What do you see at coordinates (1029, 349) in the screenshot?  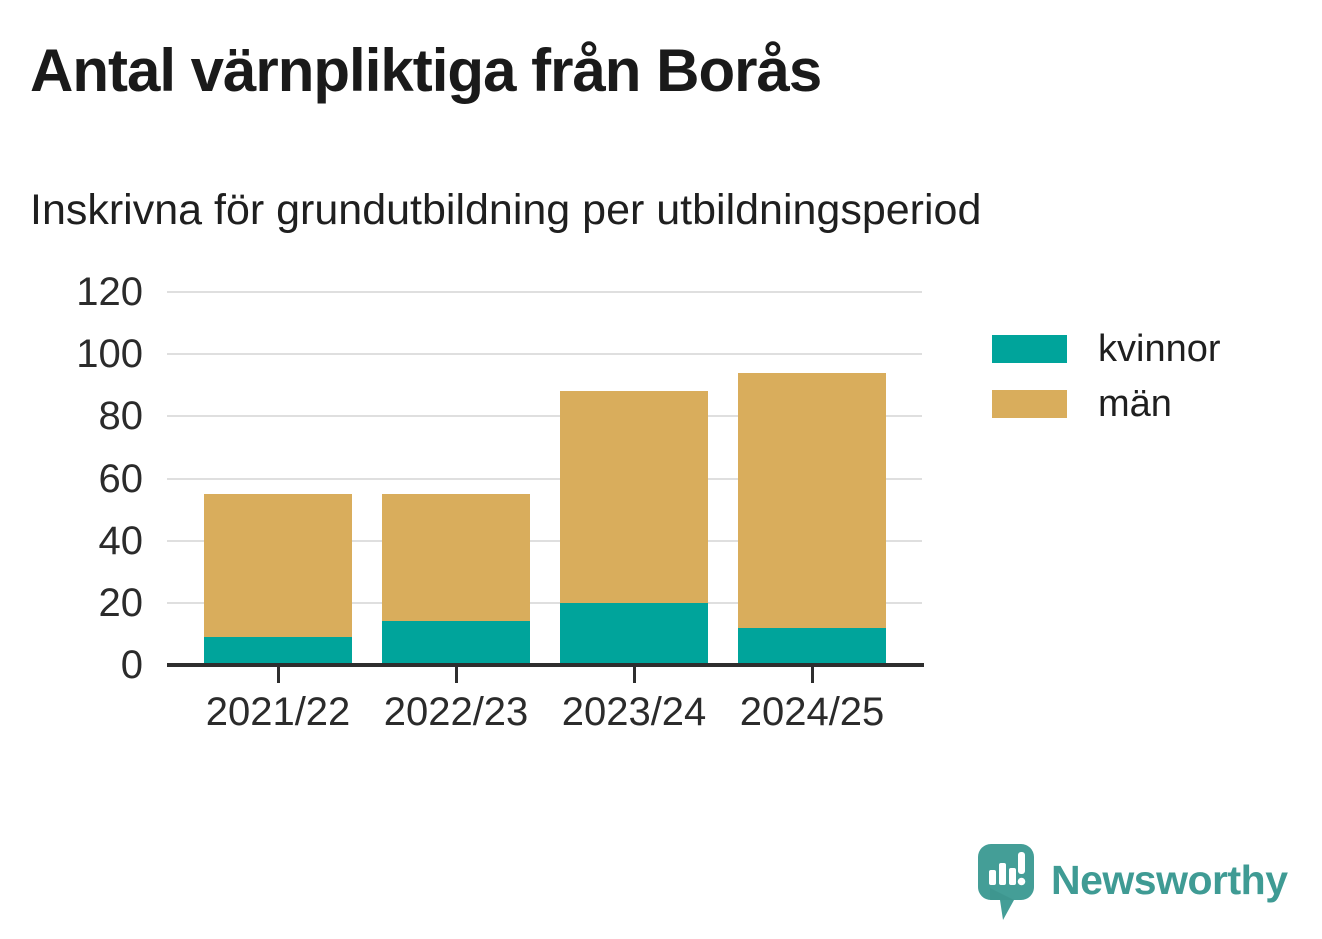 I see `legend-swatch-kvinnor` at bounding box center [1029, 349].